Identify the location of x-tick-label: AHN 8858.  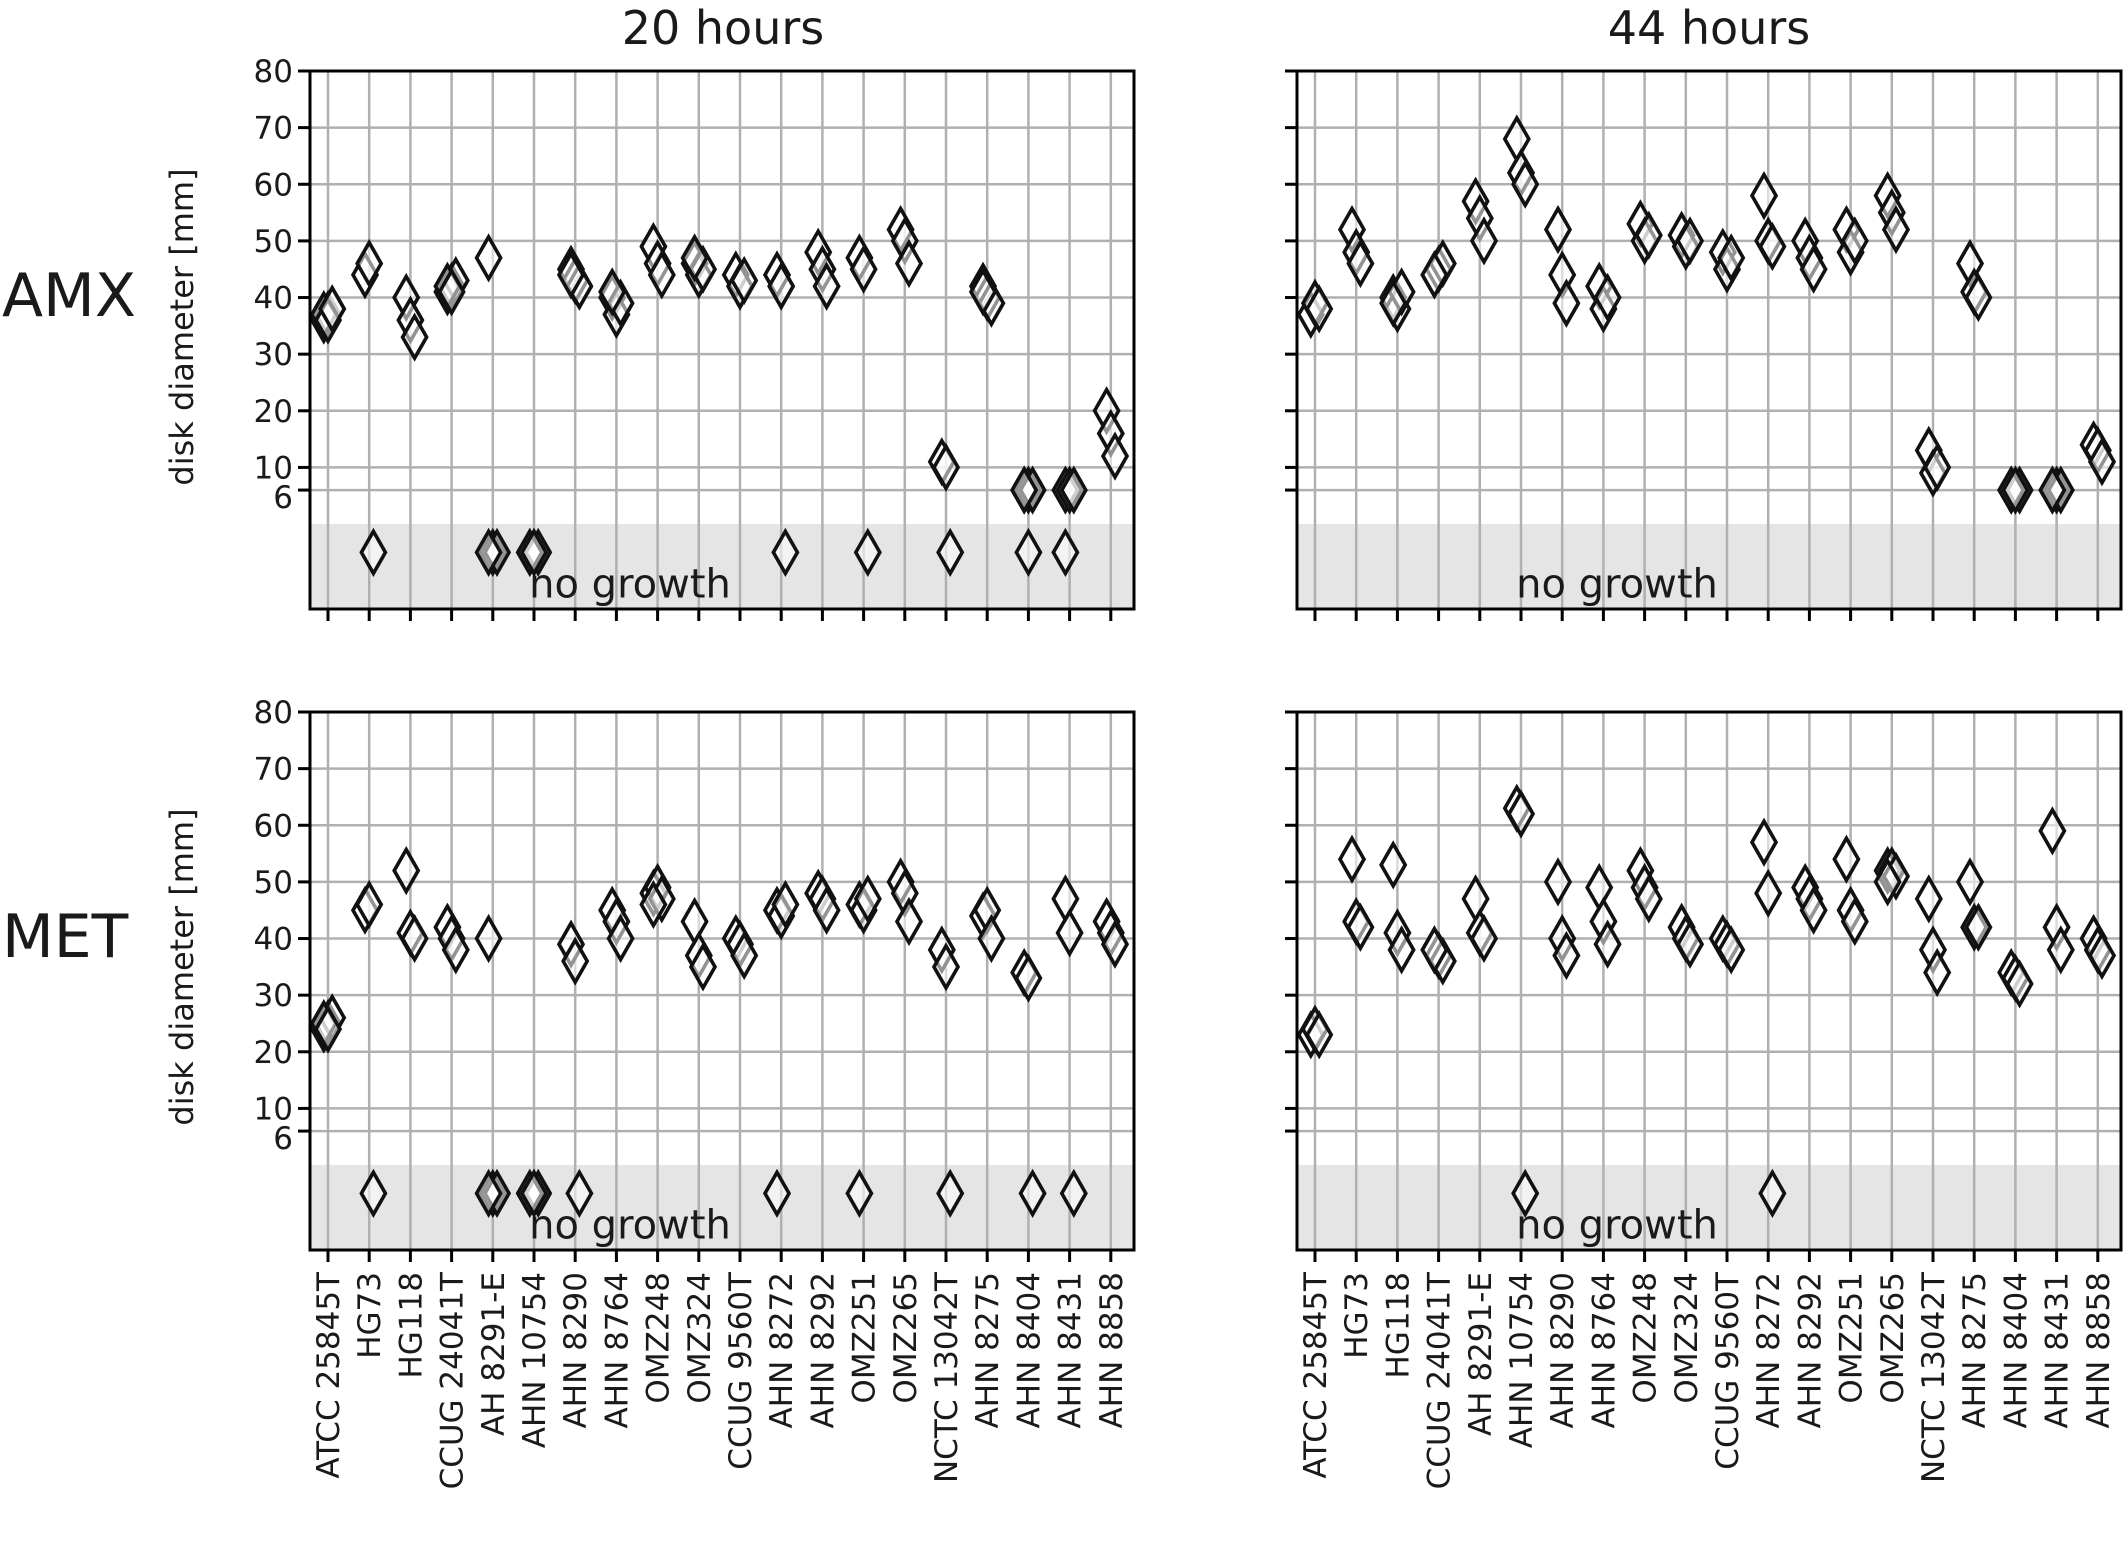
(2099, 1350).